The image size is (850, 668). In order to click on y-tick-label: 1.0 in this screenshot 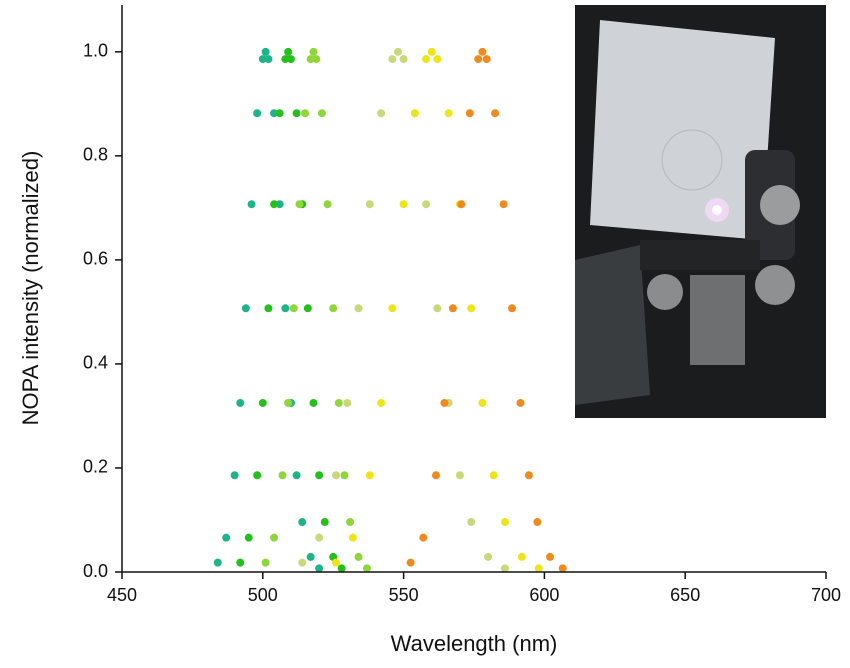, I will do `click(95, 51)`.